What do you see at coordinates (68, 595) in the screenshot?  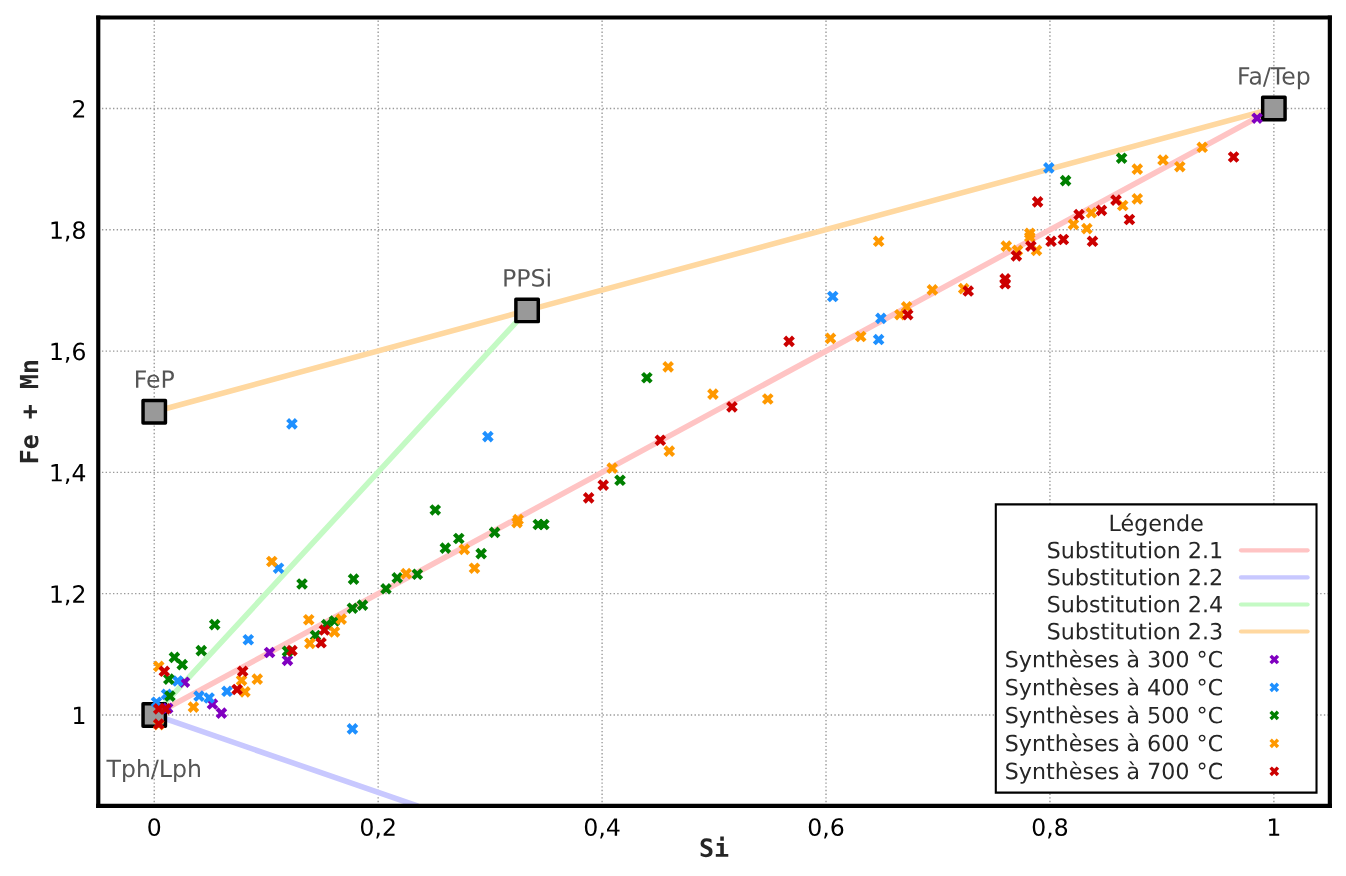 I see `y-tick-label: 1,2` at bounding box center [68, 595].